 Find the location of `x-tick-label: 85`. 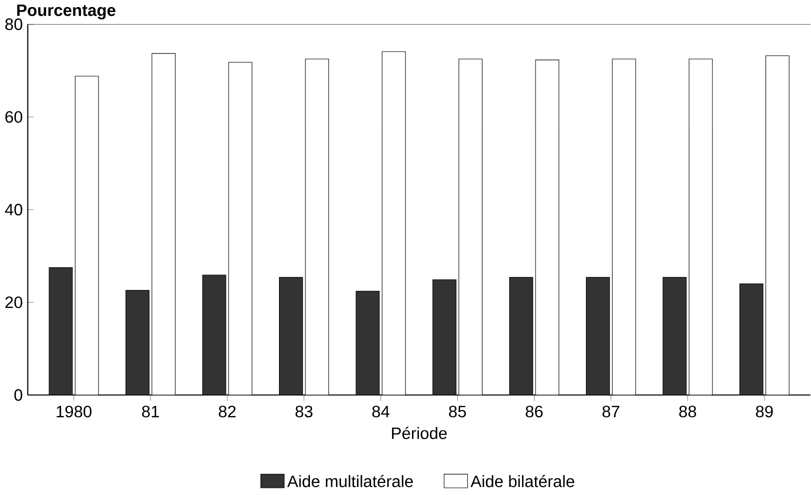

x-tick-label: 85 is located at coordinates (457, 412).